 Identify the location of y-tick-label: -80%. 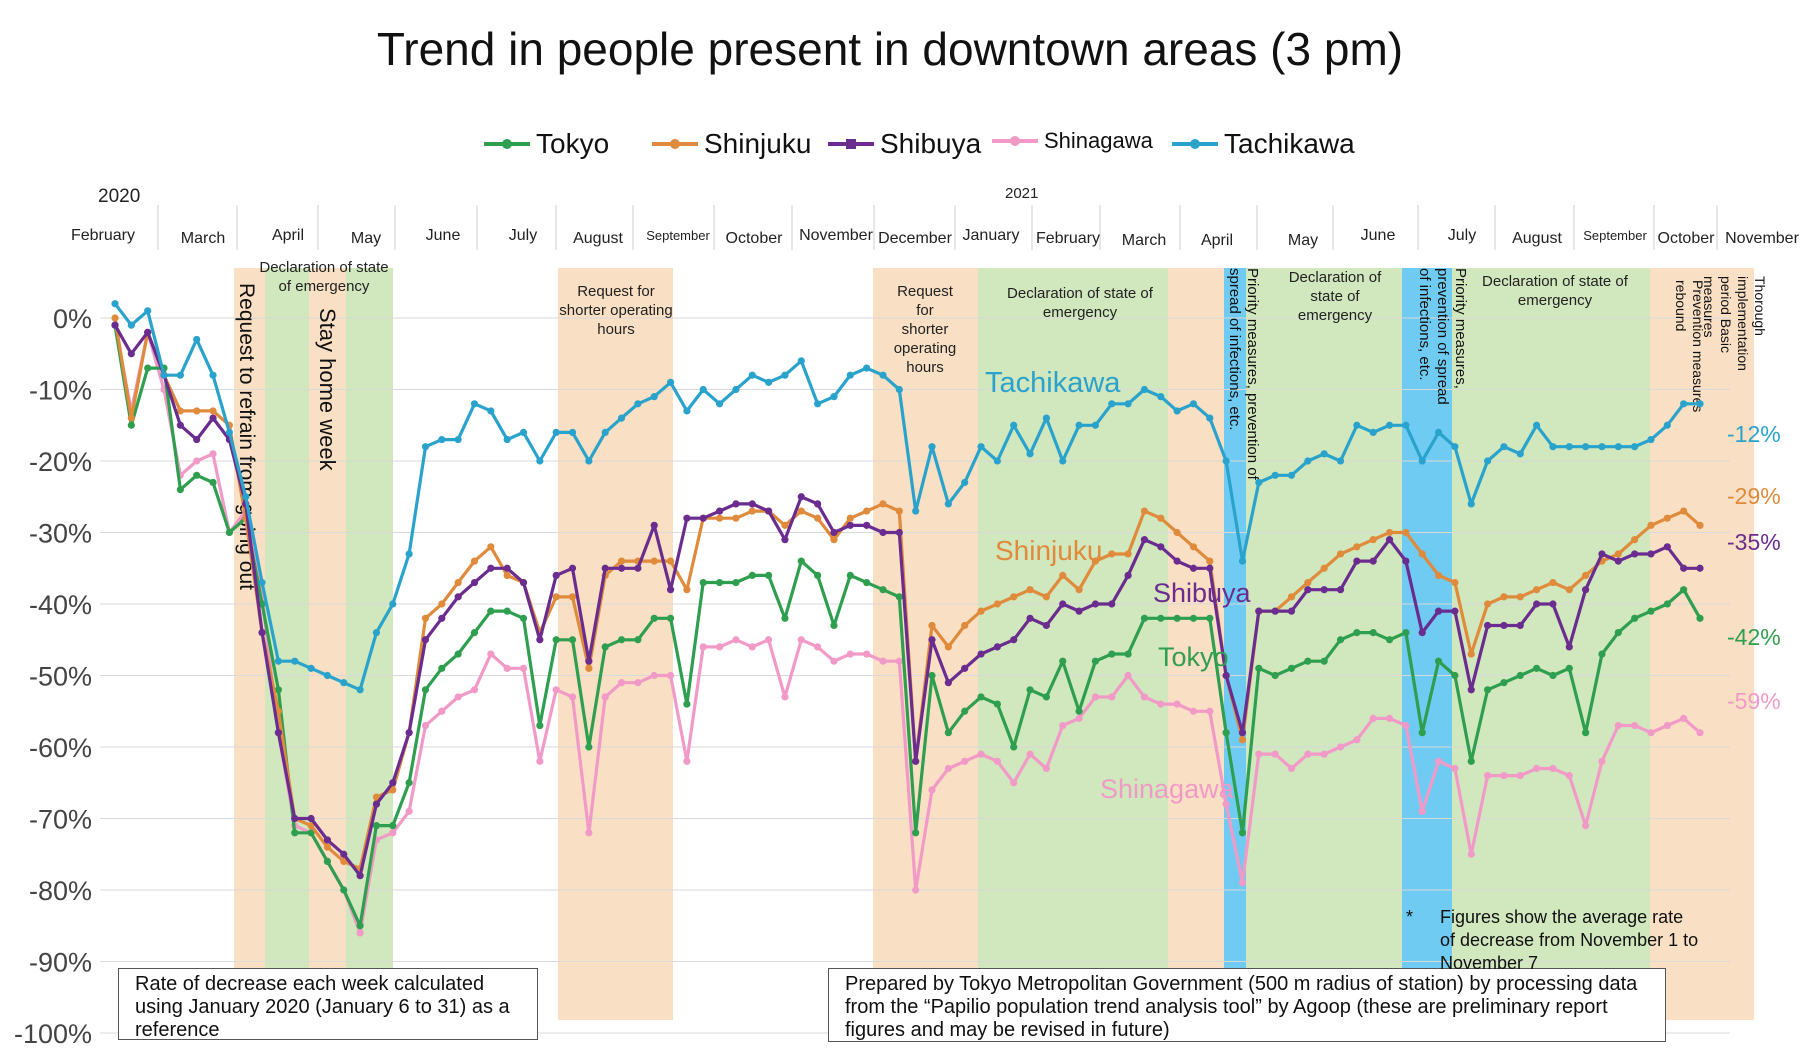
(60, 891).